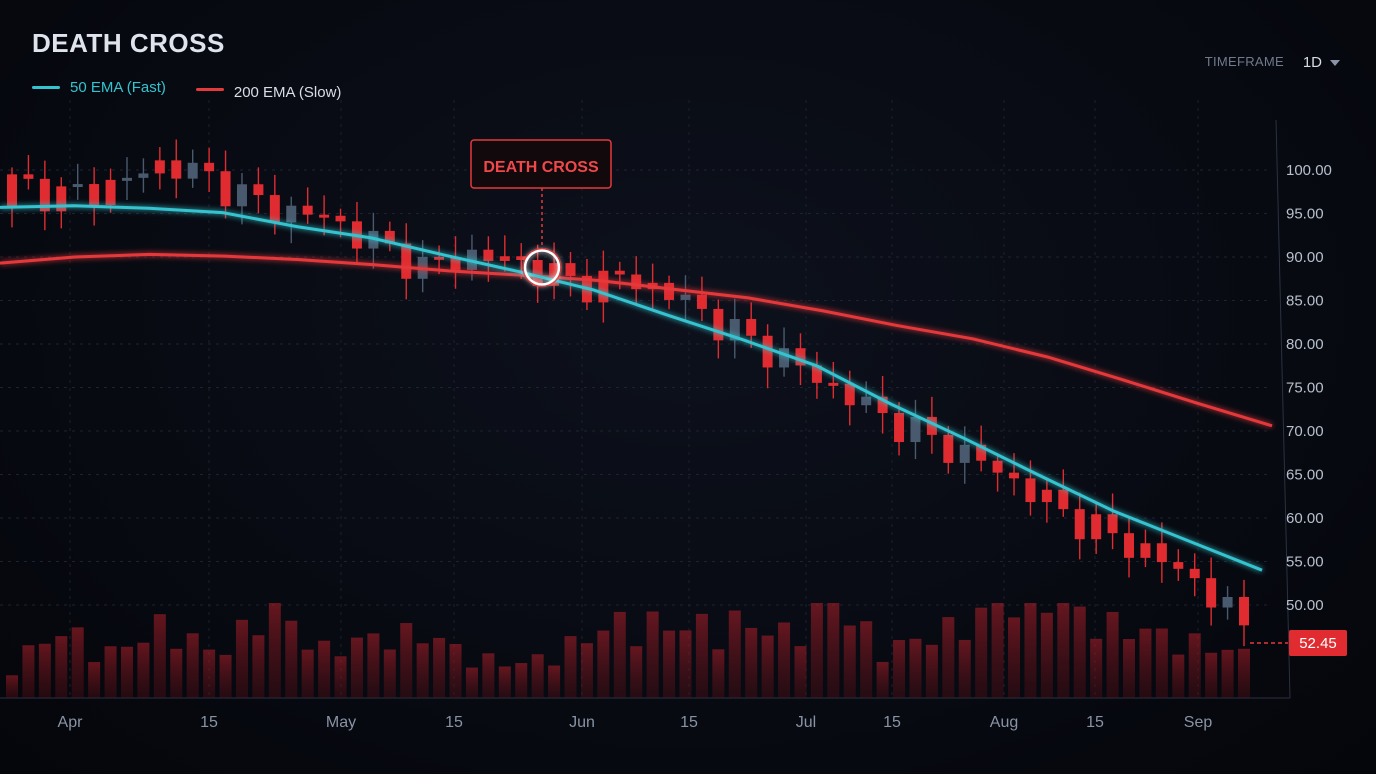  What do you see at coordinates (186, 87) in the screenshot?
I see `legend: 50 EMA (Fast) 200 EMA (Slow)` at bounding box center [186, 87].